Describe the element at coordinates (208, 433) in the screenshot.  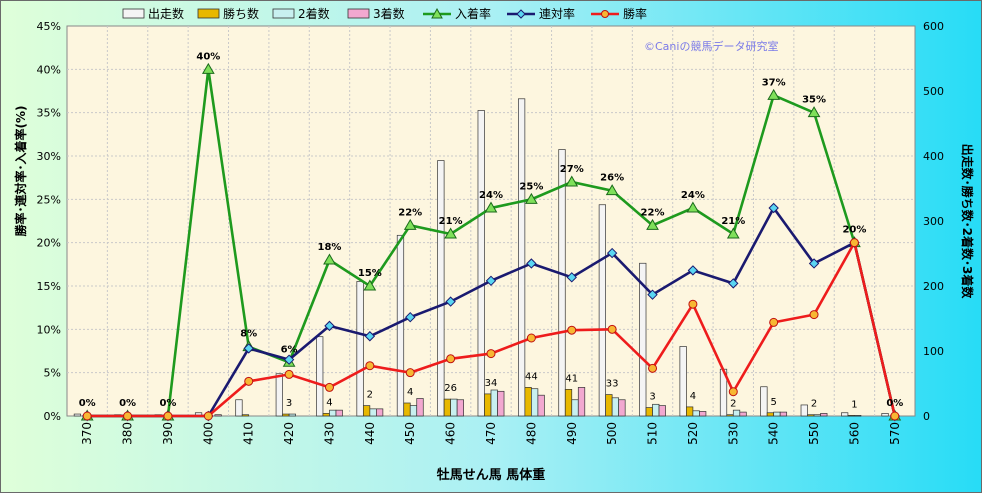
I see `x-tick-label: 400` at that location.